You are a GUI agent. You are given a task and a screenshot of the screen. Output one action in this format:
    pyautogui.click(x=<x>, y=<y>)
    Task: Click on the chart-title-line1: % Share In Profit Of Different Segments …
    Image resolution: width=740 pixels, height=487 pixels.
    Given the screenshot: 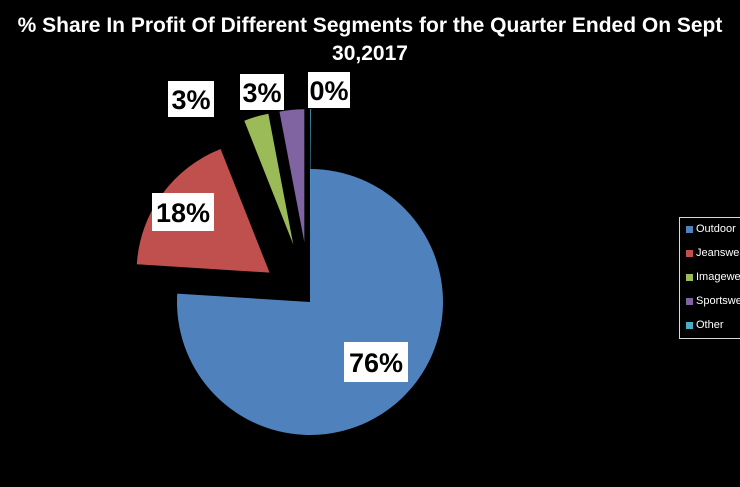 What is the action you would take?
    pyautogui.click(x=370, y=25)
    